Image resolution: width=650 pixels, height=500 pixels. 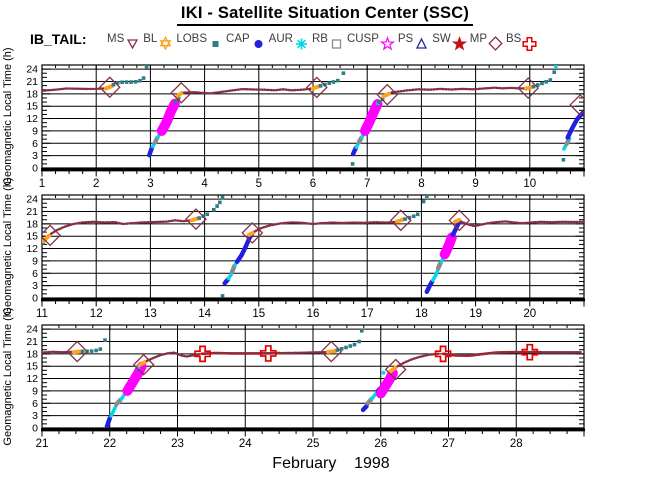 What do you see at coordinates (150, 184) in the screenshot?
I see `x-tick-label: 3` at bounding box center [150, 184].